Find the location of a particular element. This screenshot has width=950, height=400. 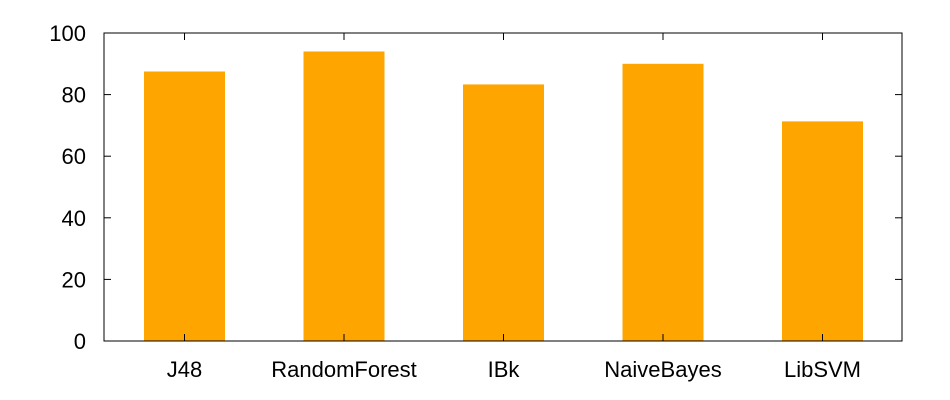

bar-naivebayes is located at coordinates (663, 202).